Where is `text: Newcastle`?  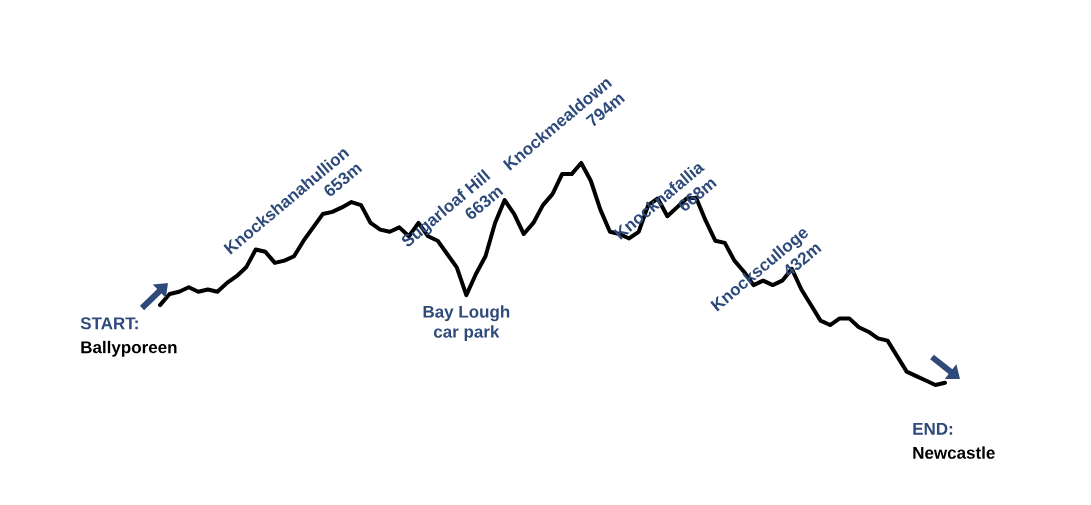 text: Newcastle is located at coordinates (954, 452).